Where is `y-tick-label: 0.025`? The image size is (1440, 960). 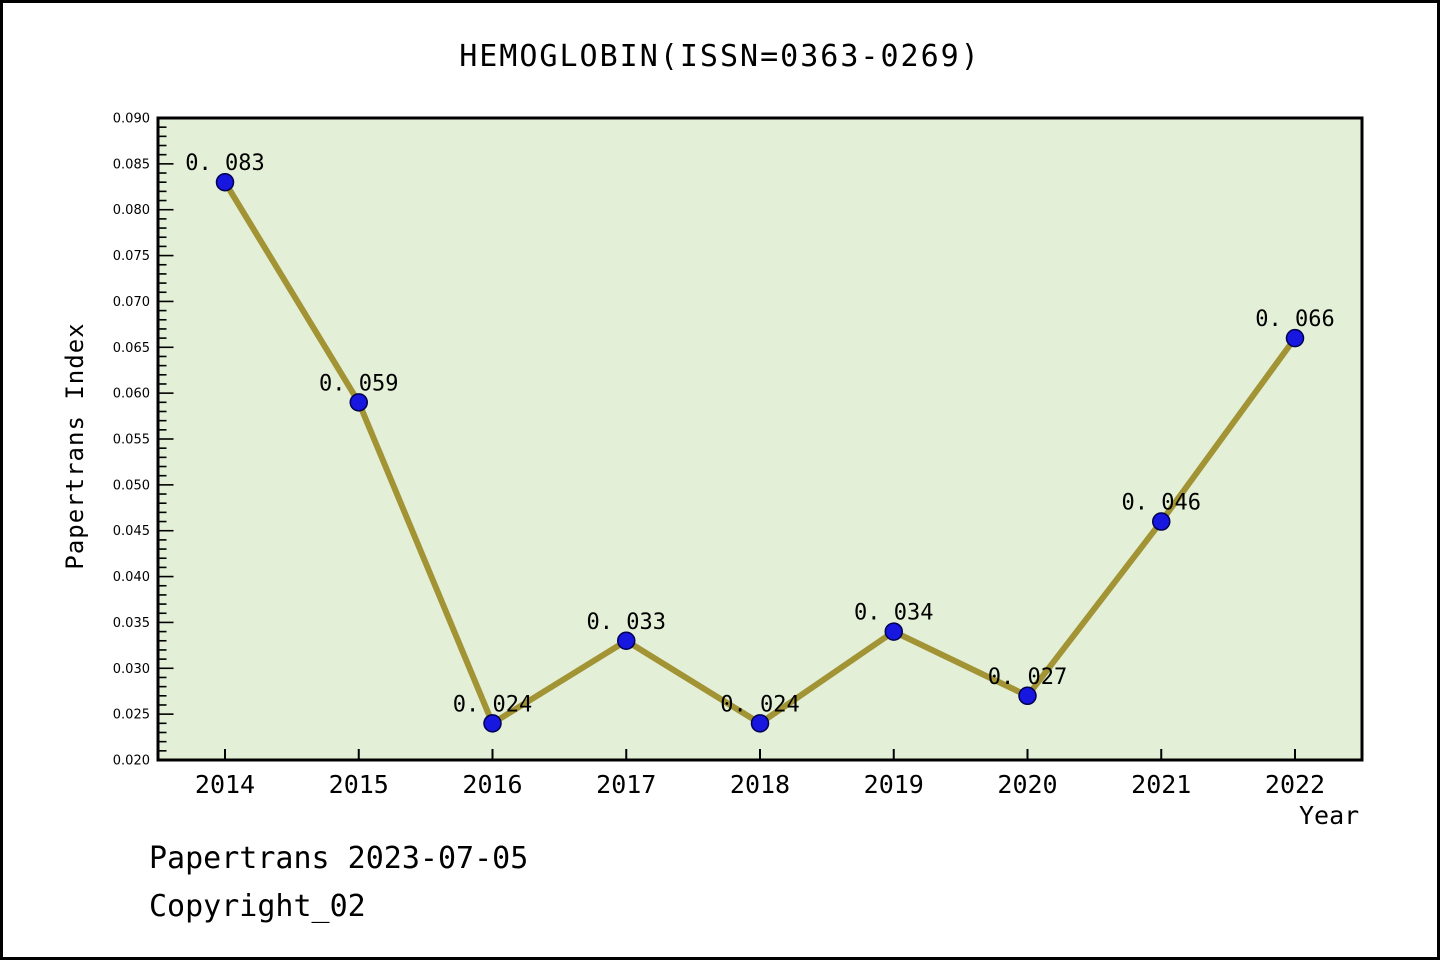
y-tick-label: 0.025 is located at coordinates (131, 715).